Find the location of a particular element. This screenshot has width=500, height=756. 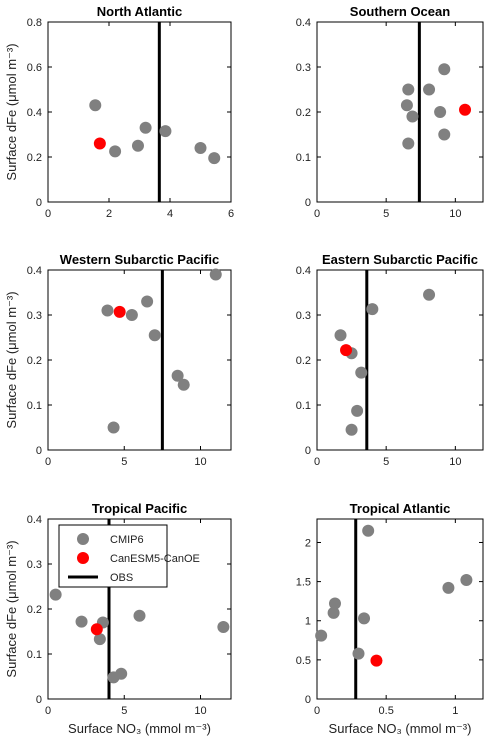

x-tick-label: 6 is located at coordinates (231, 214).